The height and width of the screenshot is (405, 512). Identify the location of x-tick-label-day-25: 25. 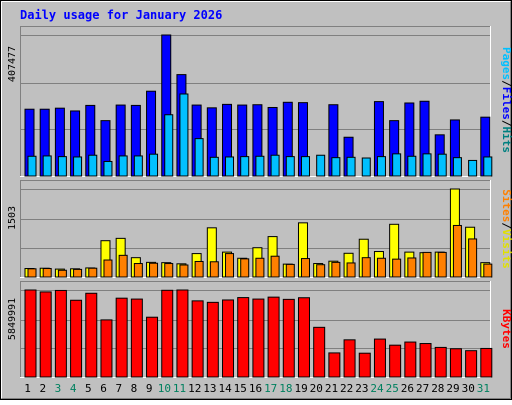
(392, 388).